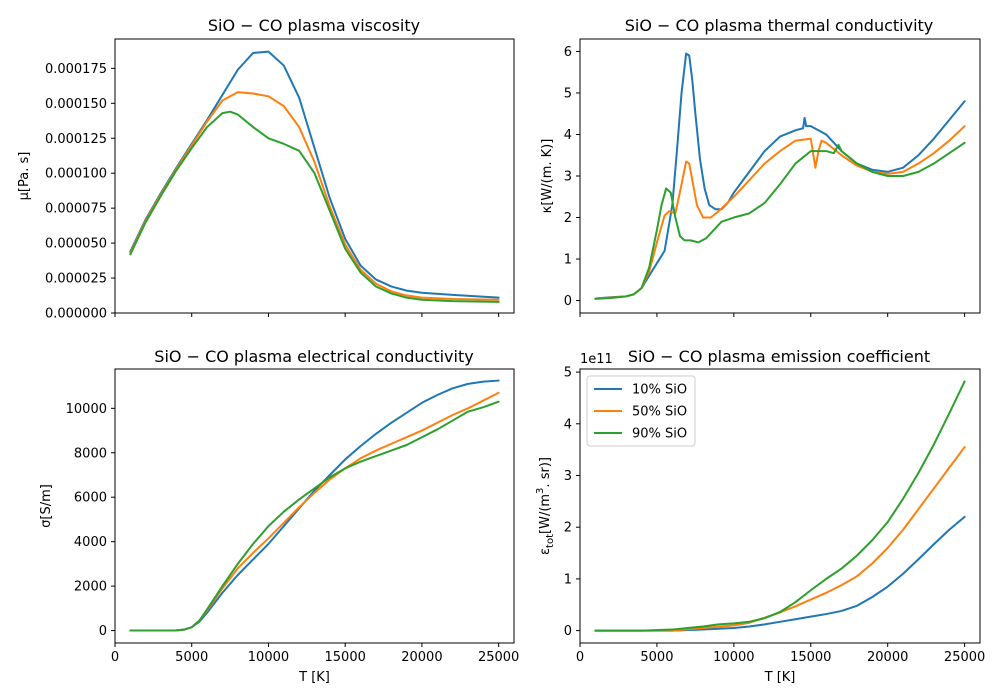 This screenshot has height=700, width=1000. Describe the element at coordinates (568, 424) in the screenshot. I see `emission-coefficient-y-tick-label: 4` at that location.